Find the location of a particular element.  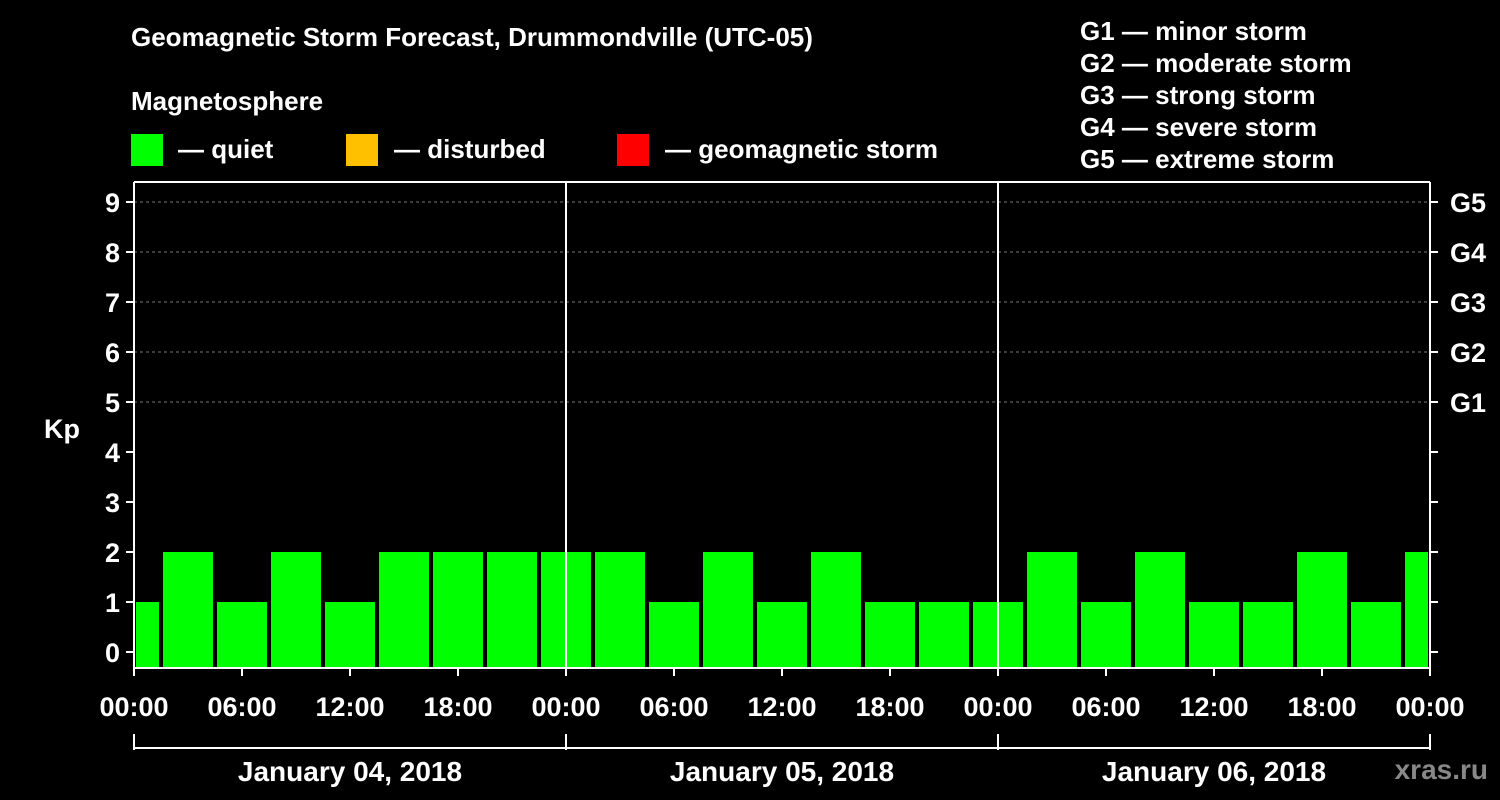

chart-subtitle: Magnetosphere is located at coordinates (227, 101).